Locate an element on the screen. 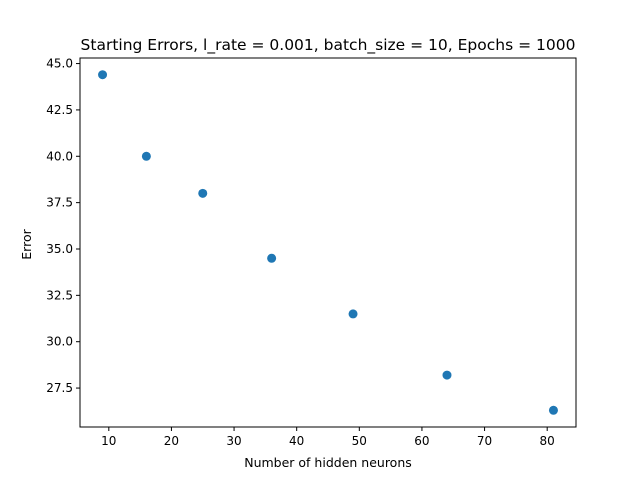 The height and width of the screenshot is (480, 640). y-tick-label: 37.5 is located at coordinates (59, 203).